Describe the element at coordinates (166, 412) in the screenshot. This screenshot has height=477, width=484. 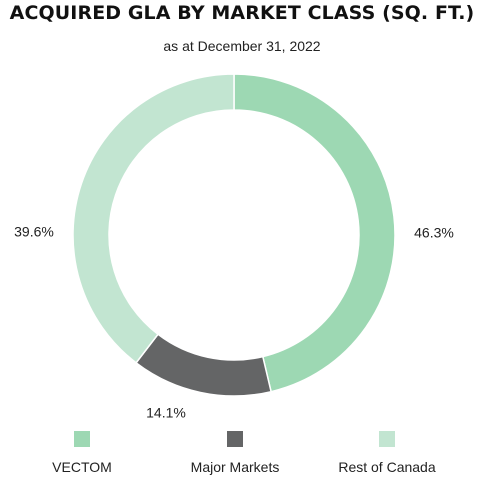
I see `slice-label-major-markets: 14.1%` at that location.